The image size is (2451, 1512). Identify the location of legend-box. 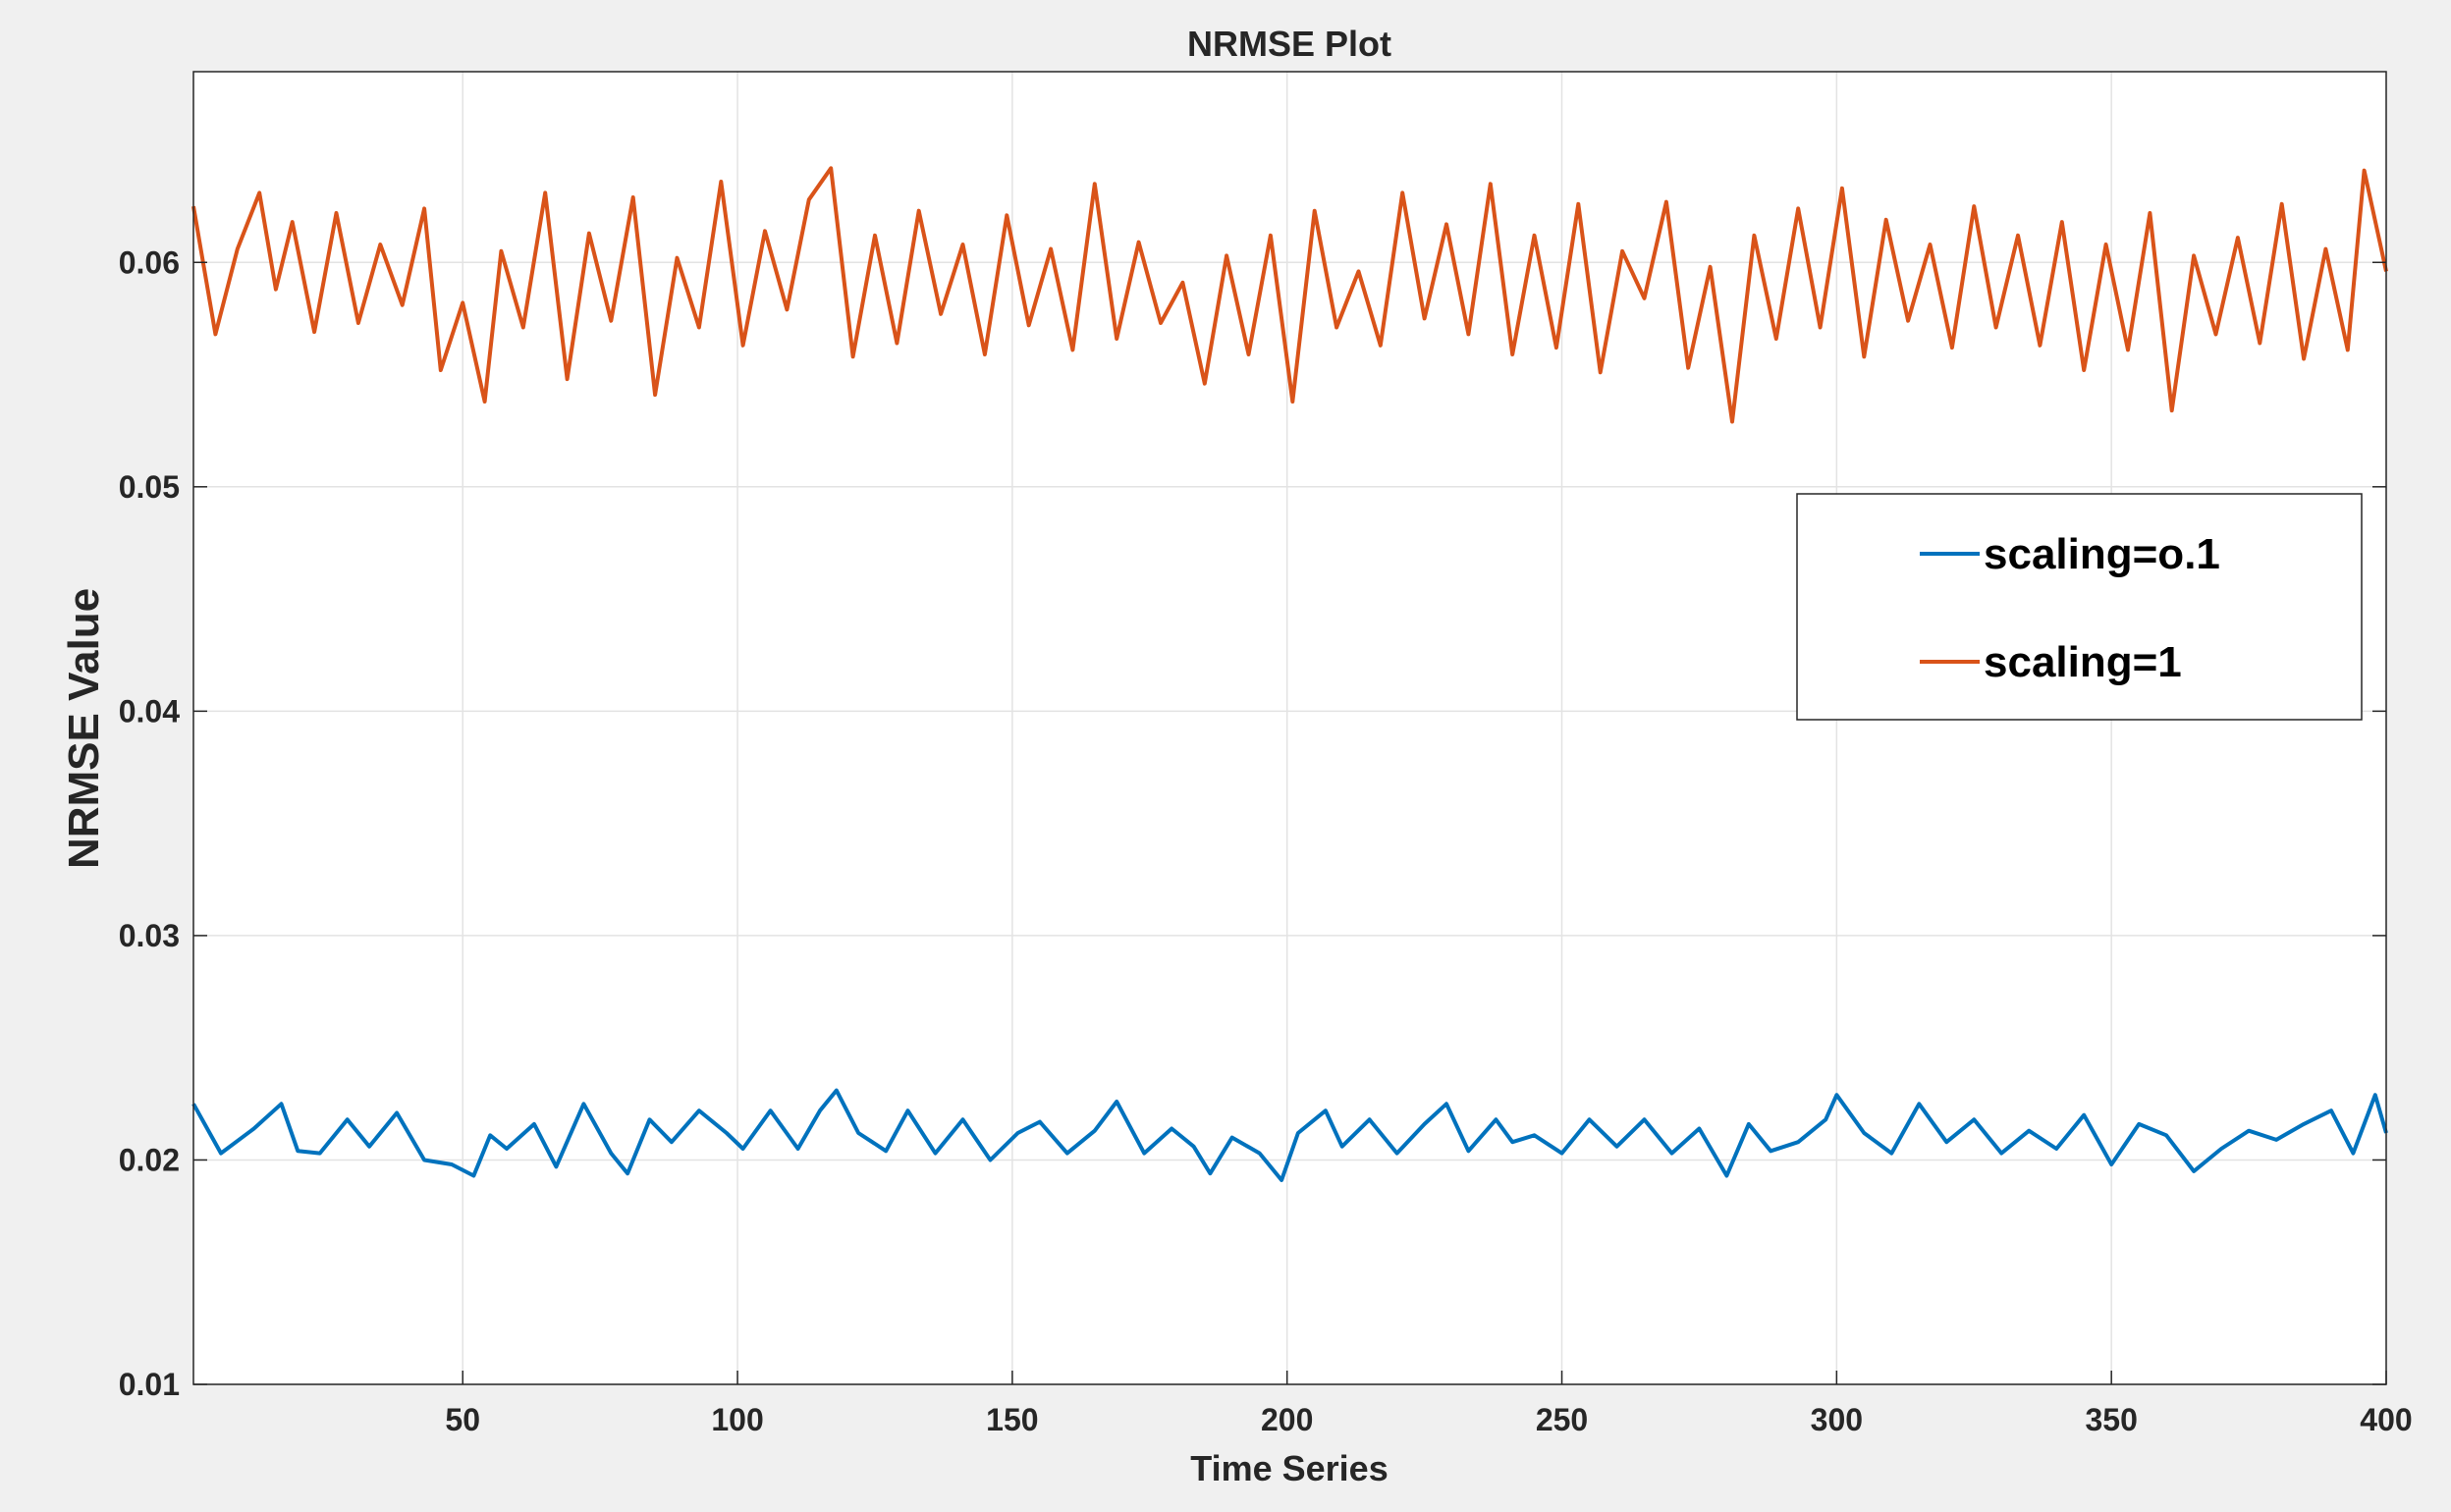
(2079, 607).